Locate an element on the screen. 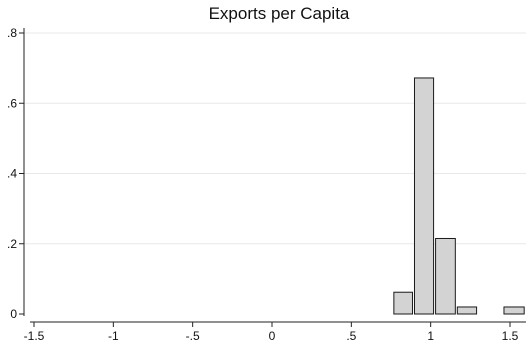 The image size is (532, 345). chart-title: Exports per Capita is located at coordinates (279, 13).